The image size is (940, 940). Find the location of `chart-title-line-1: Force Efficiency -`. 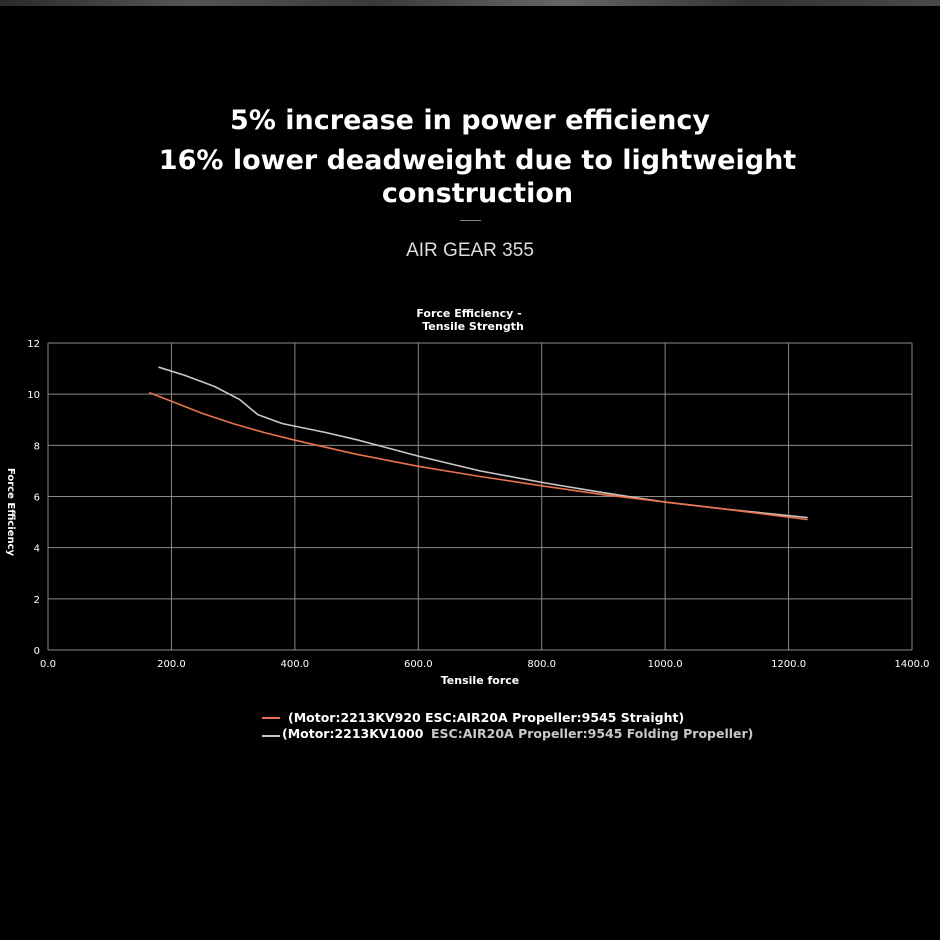

chart-title-line-1: Force Efficiency - is located at coordinates (468, 313).